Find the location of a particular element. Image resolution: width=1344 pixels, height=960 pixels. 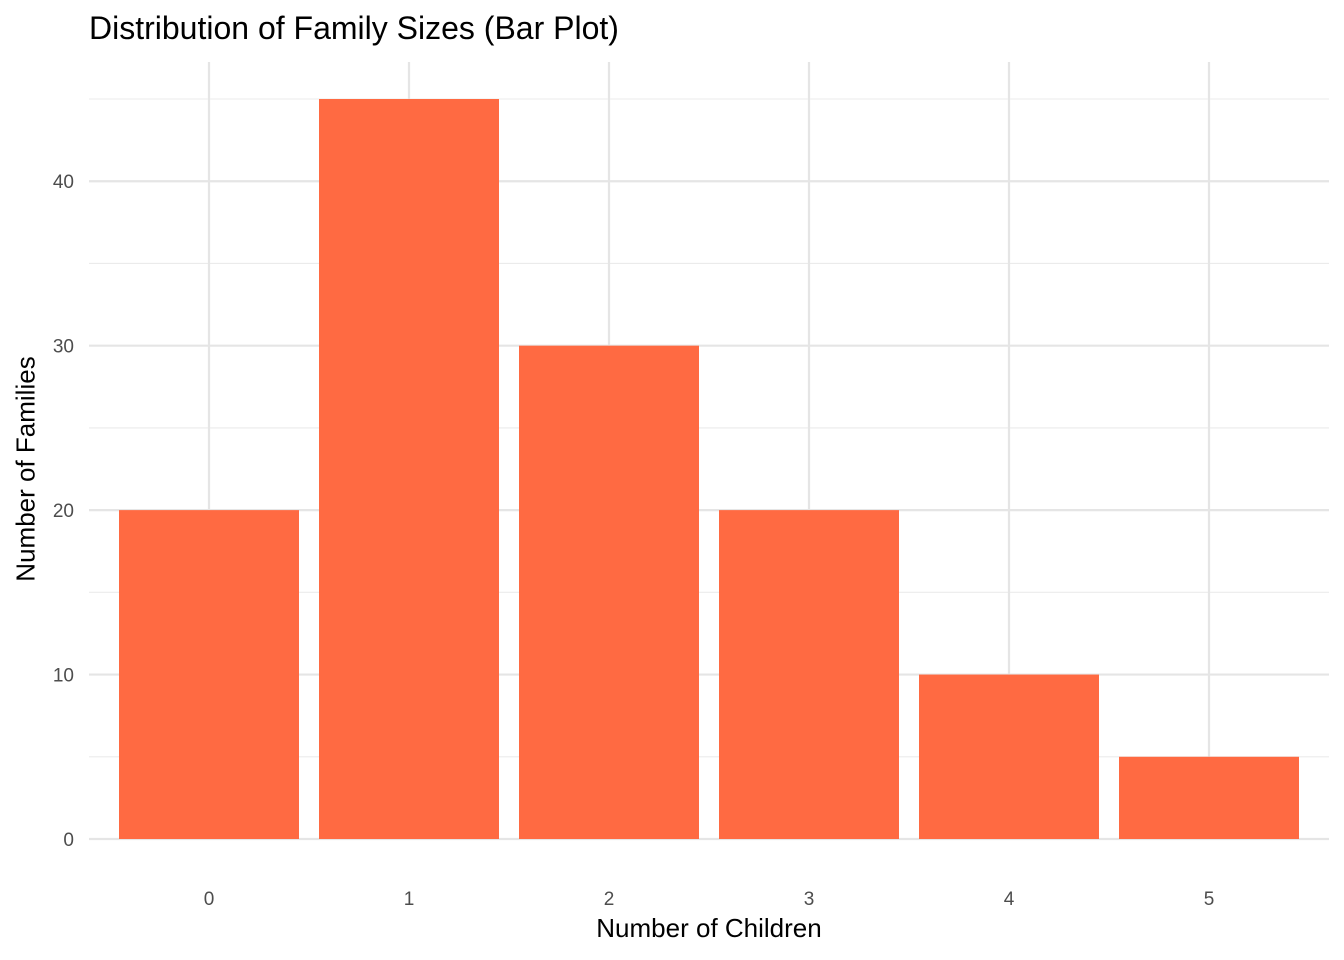

y-tick-label: 40 is located at coordinates (63, 182).